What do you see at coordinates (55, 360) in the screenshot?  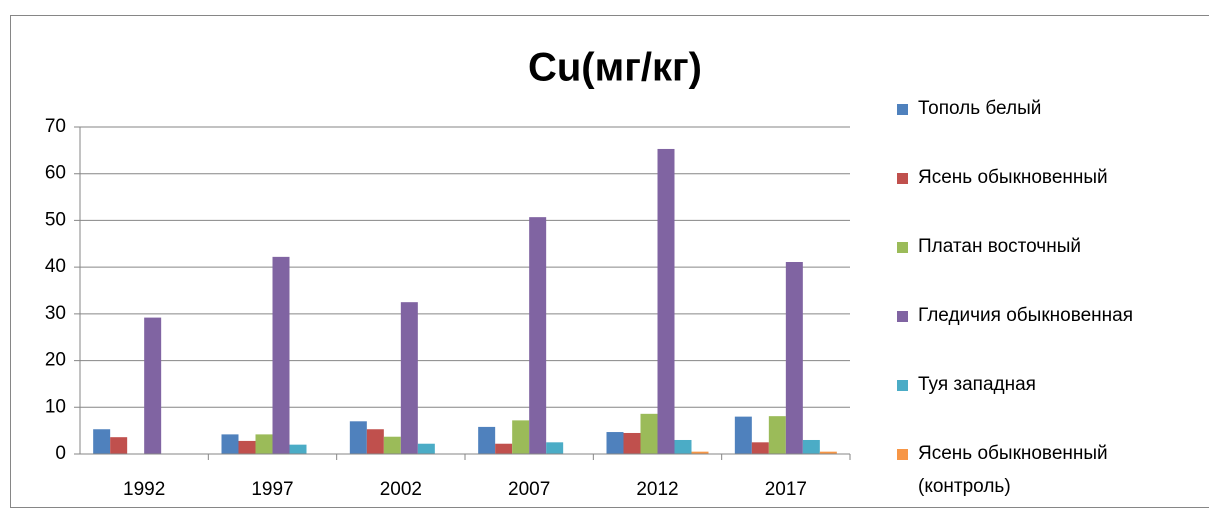 I see `y-tick-label: 20` at bounding box center [55, 360].